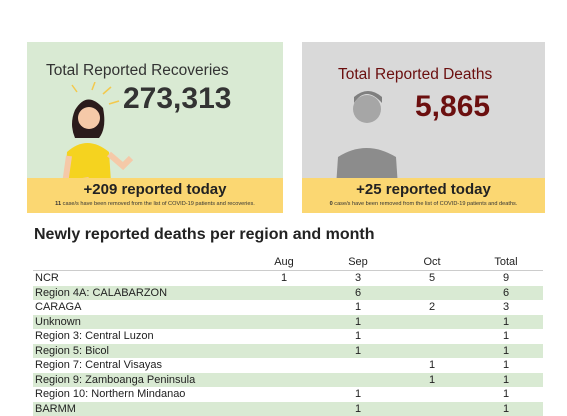  What do you see at coordinates (506, 263) in the screenshot?
I see `header-cell: Total` at bounding box center [506, 263].